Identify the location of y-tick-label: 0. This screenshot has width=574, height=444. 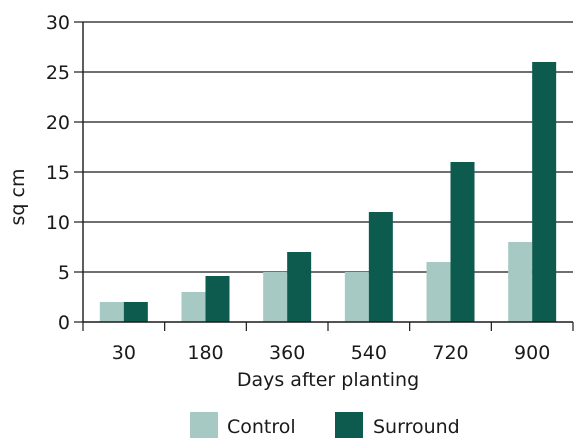
(64, 323).